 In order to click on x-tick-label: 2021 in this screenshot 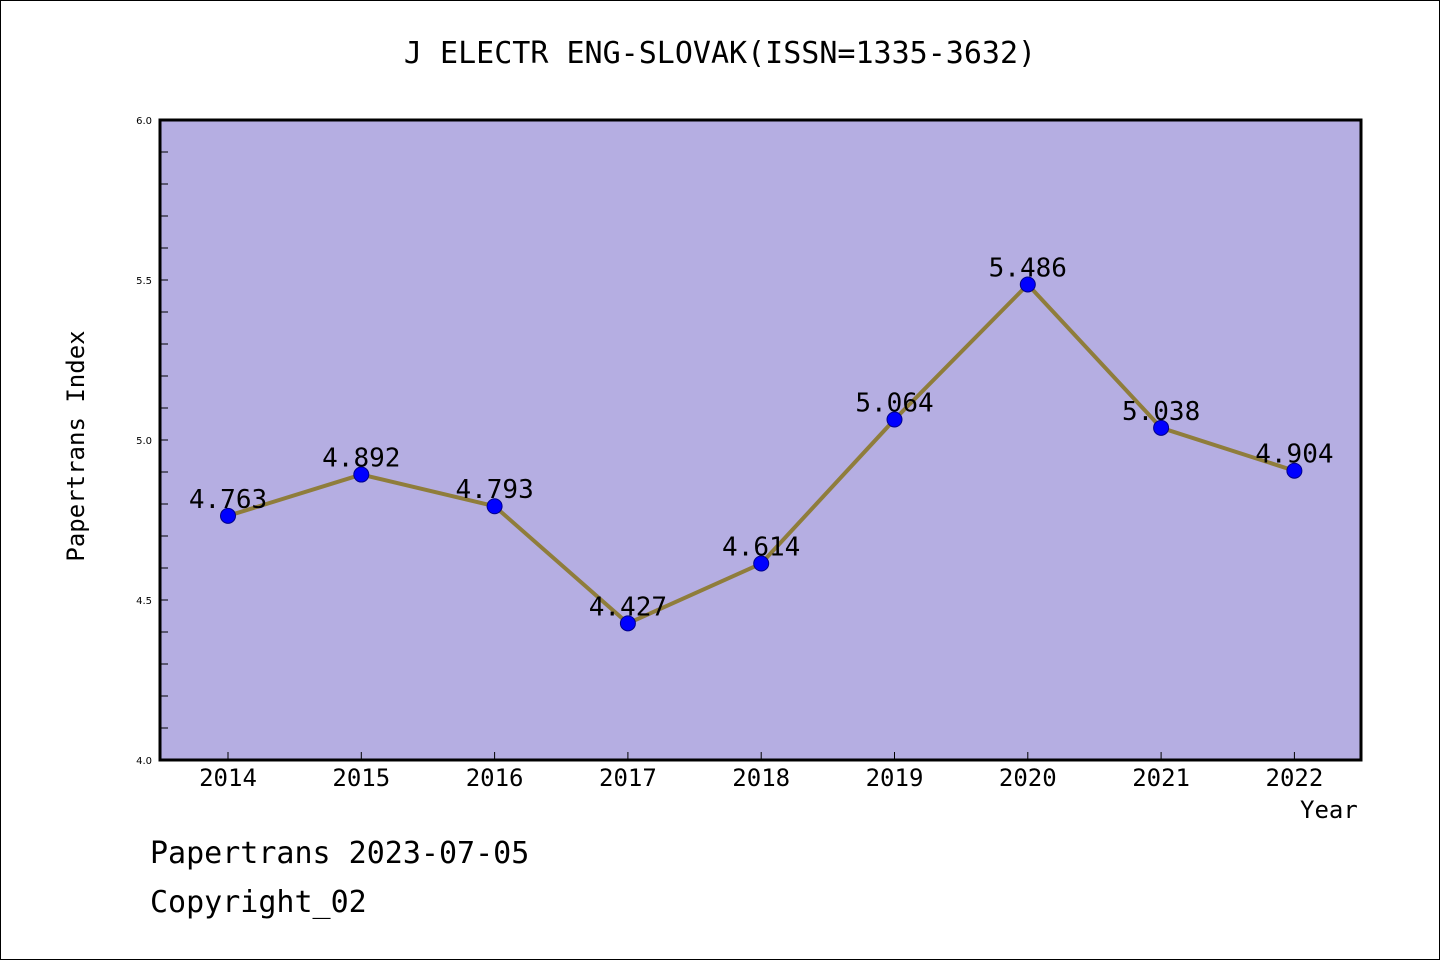, I will do `click(1161, 778)`.